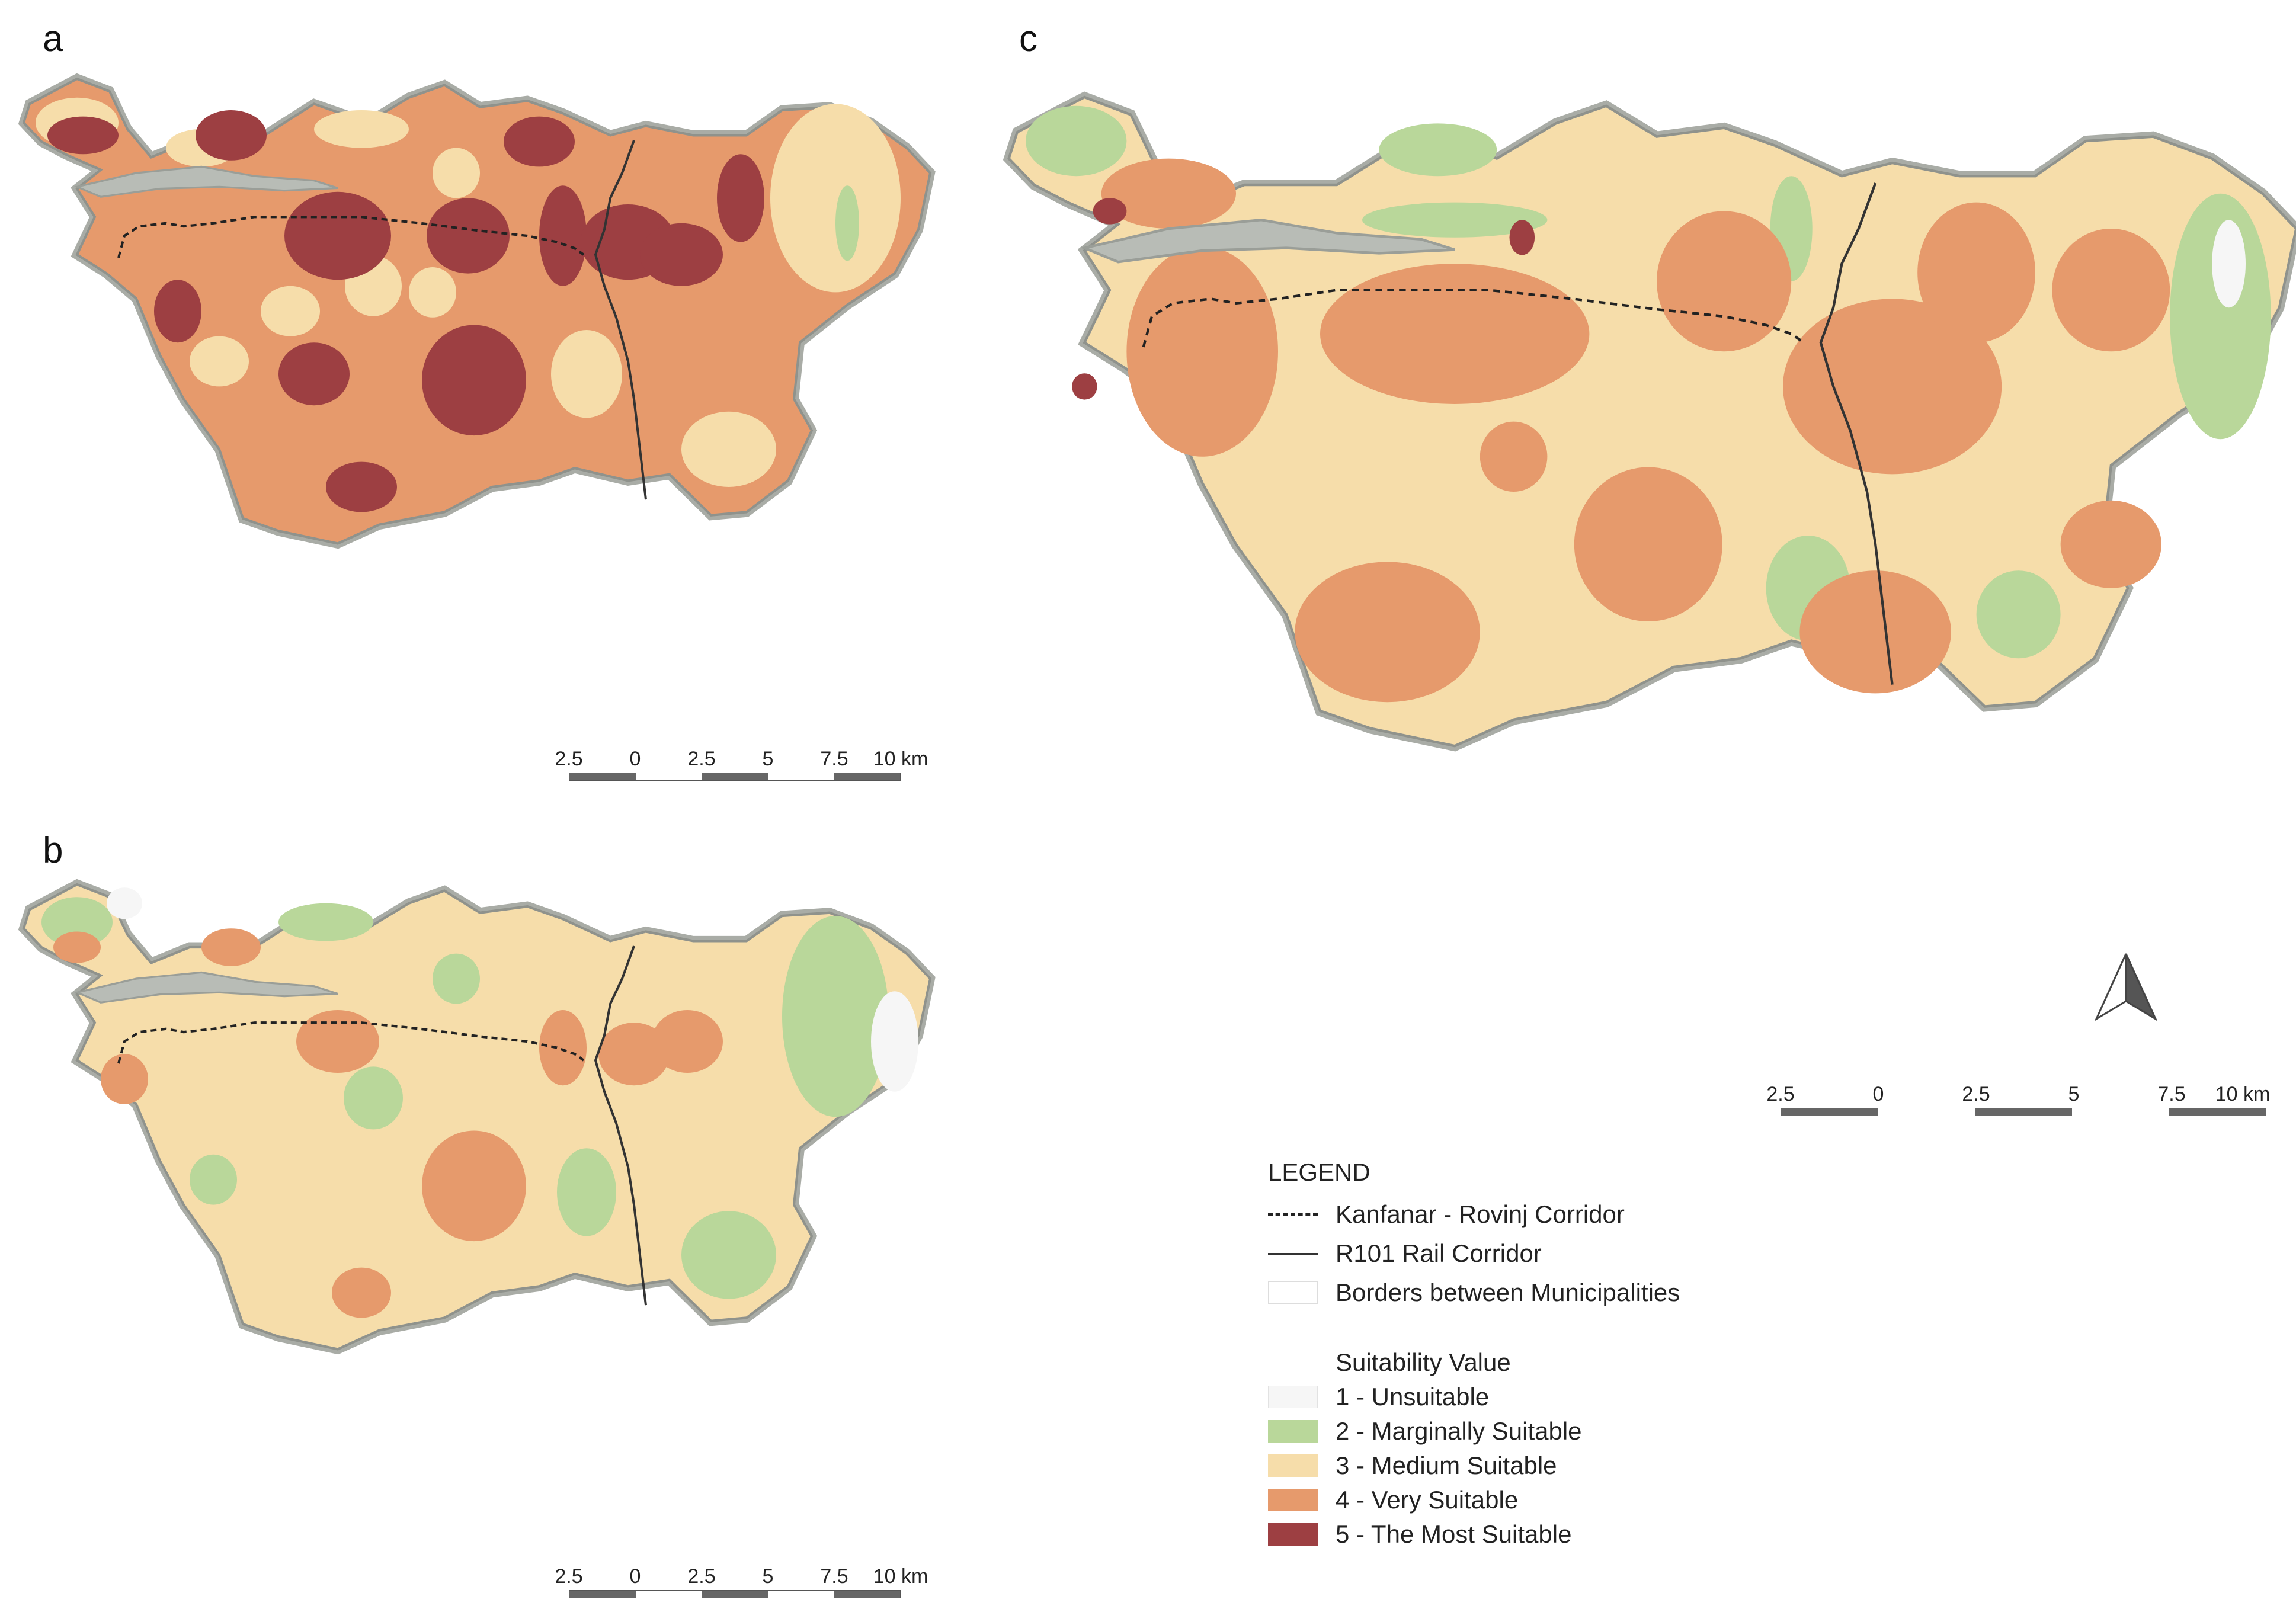 The height and width of the screenshot is (1609, 2296). Describe the element at coordinates (1439, 1253) in the screenshot. I see `legend-label: R101 Rail Corridor` at that location.